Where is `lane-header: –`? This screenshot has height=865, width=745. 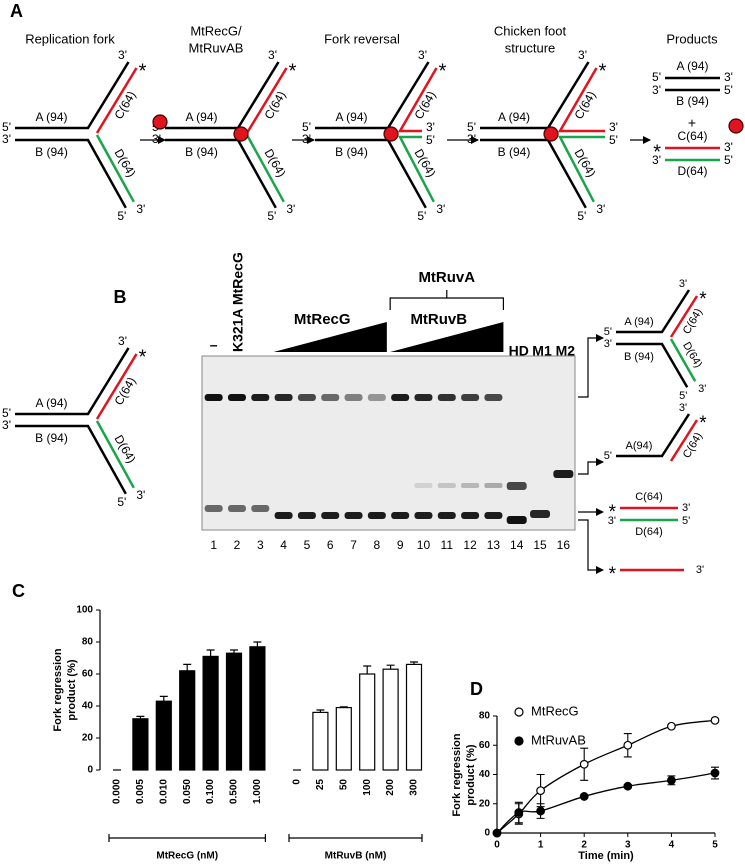 lane-header: – is located at coordinates (214, 345).